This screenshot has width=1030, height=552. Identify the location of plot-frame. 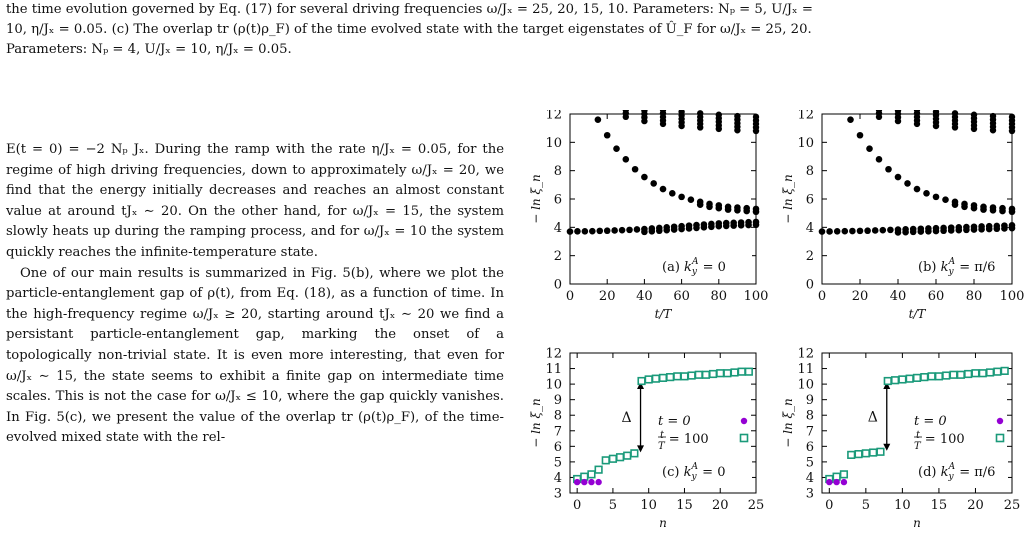
(663, 423).